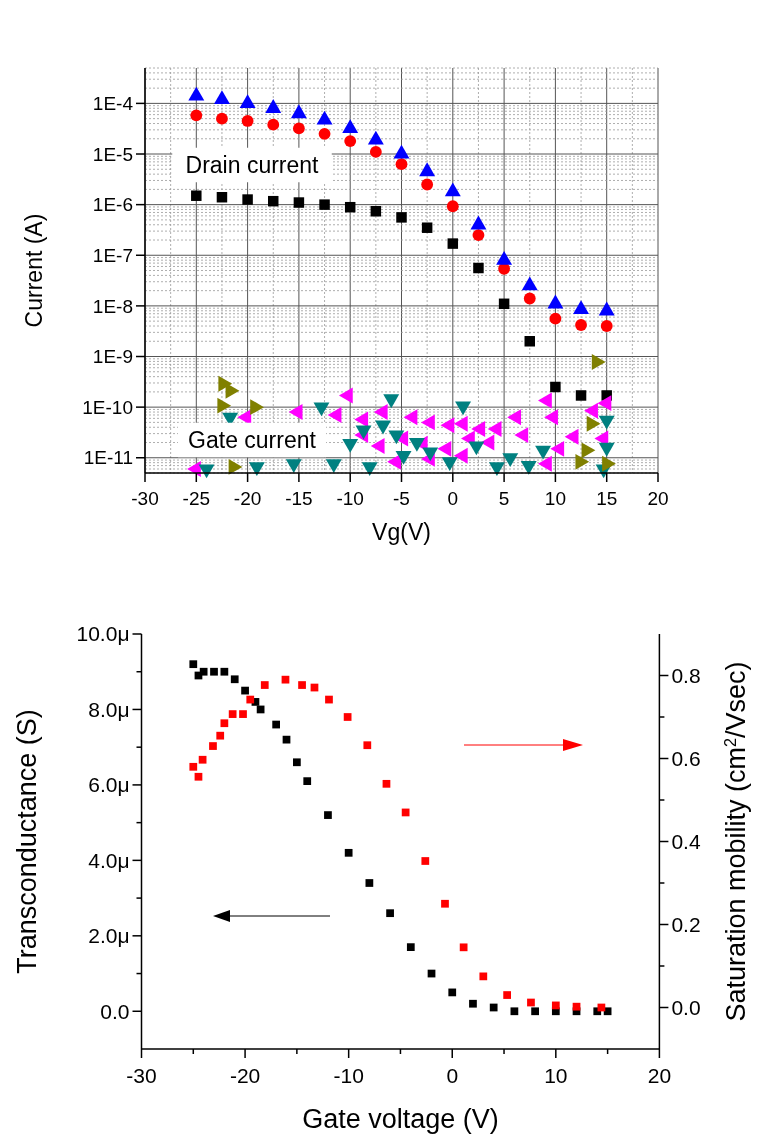 The image size is (757, 1144). Describe the element at coordinates (607, 498) in the screenshot. I see `x-tick-label: 15` at that location.